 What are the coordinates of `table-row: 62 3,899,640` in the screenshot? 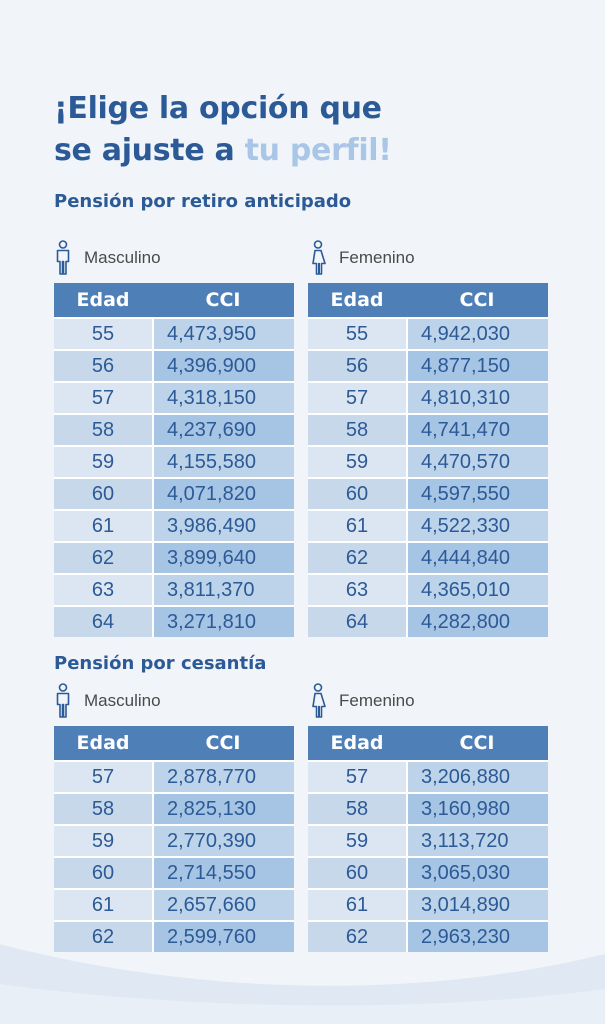 It's located at (174, 557).